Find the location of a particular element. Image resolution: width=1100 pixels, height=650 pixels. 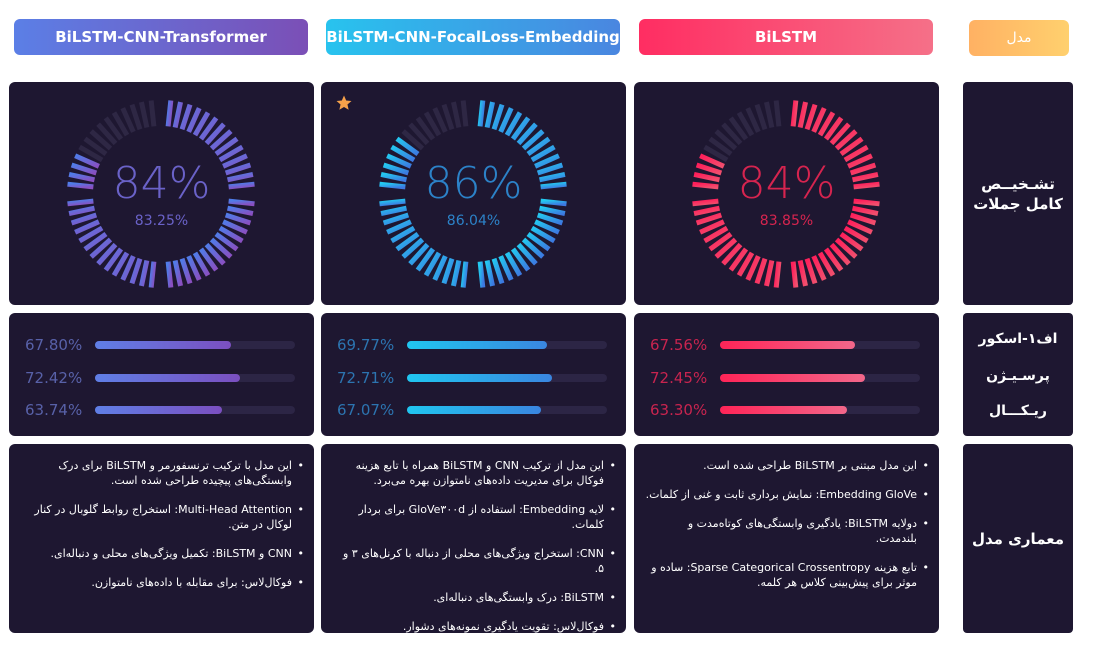

metric-row-recall: 63.30% is located at coordinates (786, 410).